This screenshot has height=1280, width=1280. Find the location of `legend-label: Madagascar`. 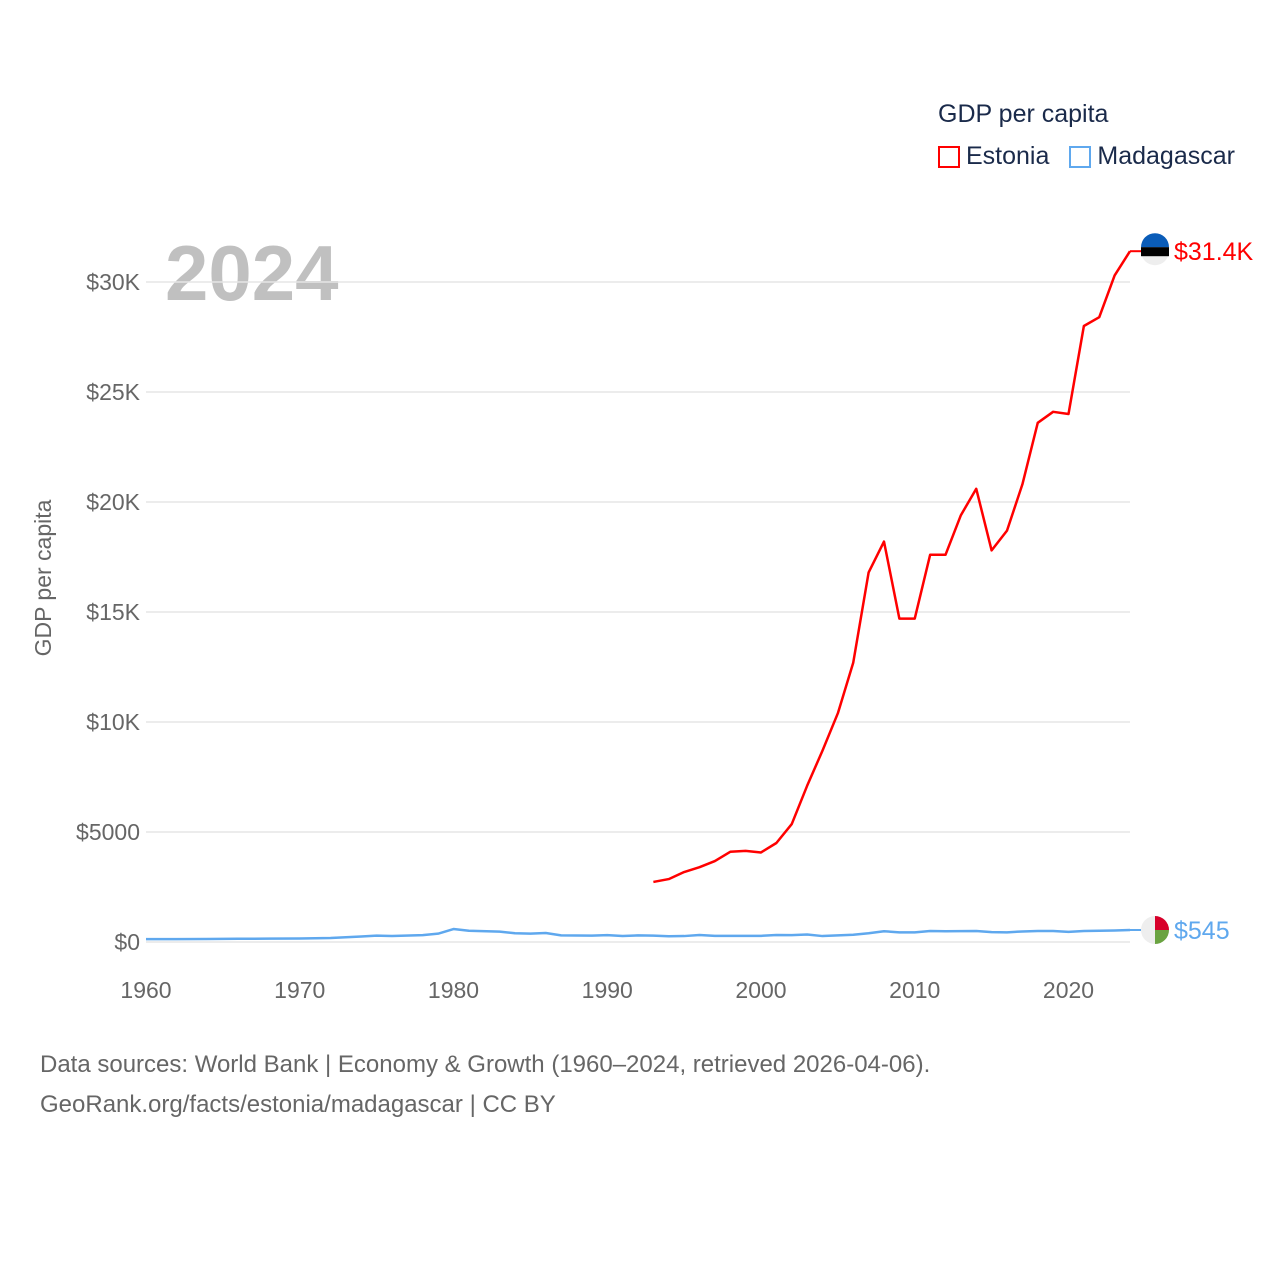

legend-label: Madagascar is located at coordinates (1166, 156).